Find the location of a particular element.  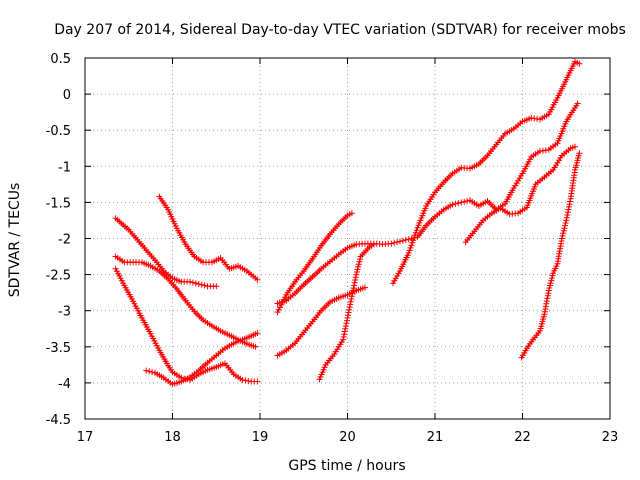

x-tick-label: 21 is located at coordinates (435, 437).